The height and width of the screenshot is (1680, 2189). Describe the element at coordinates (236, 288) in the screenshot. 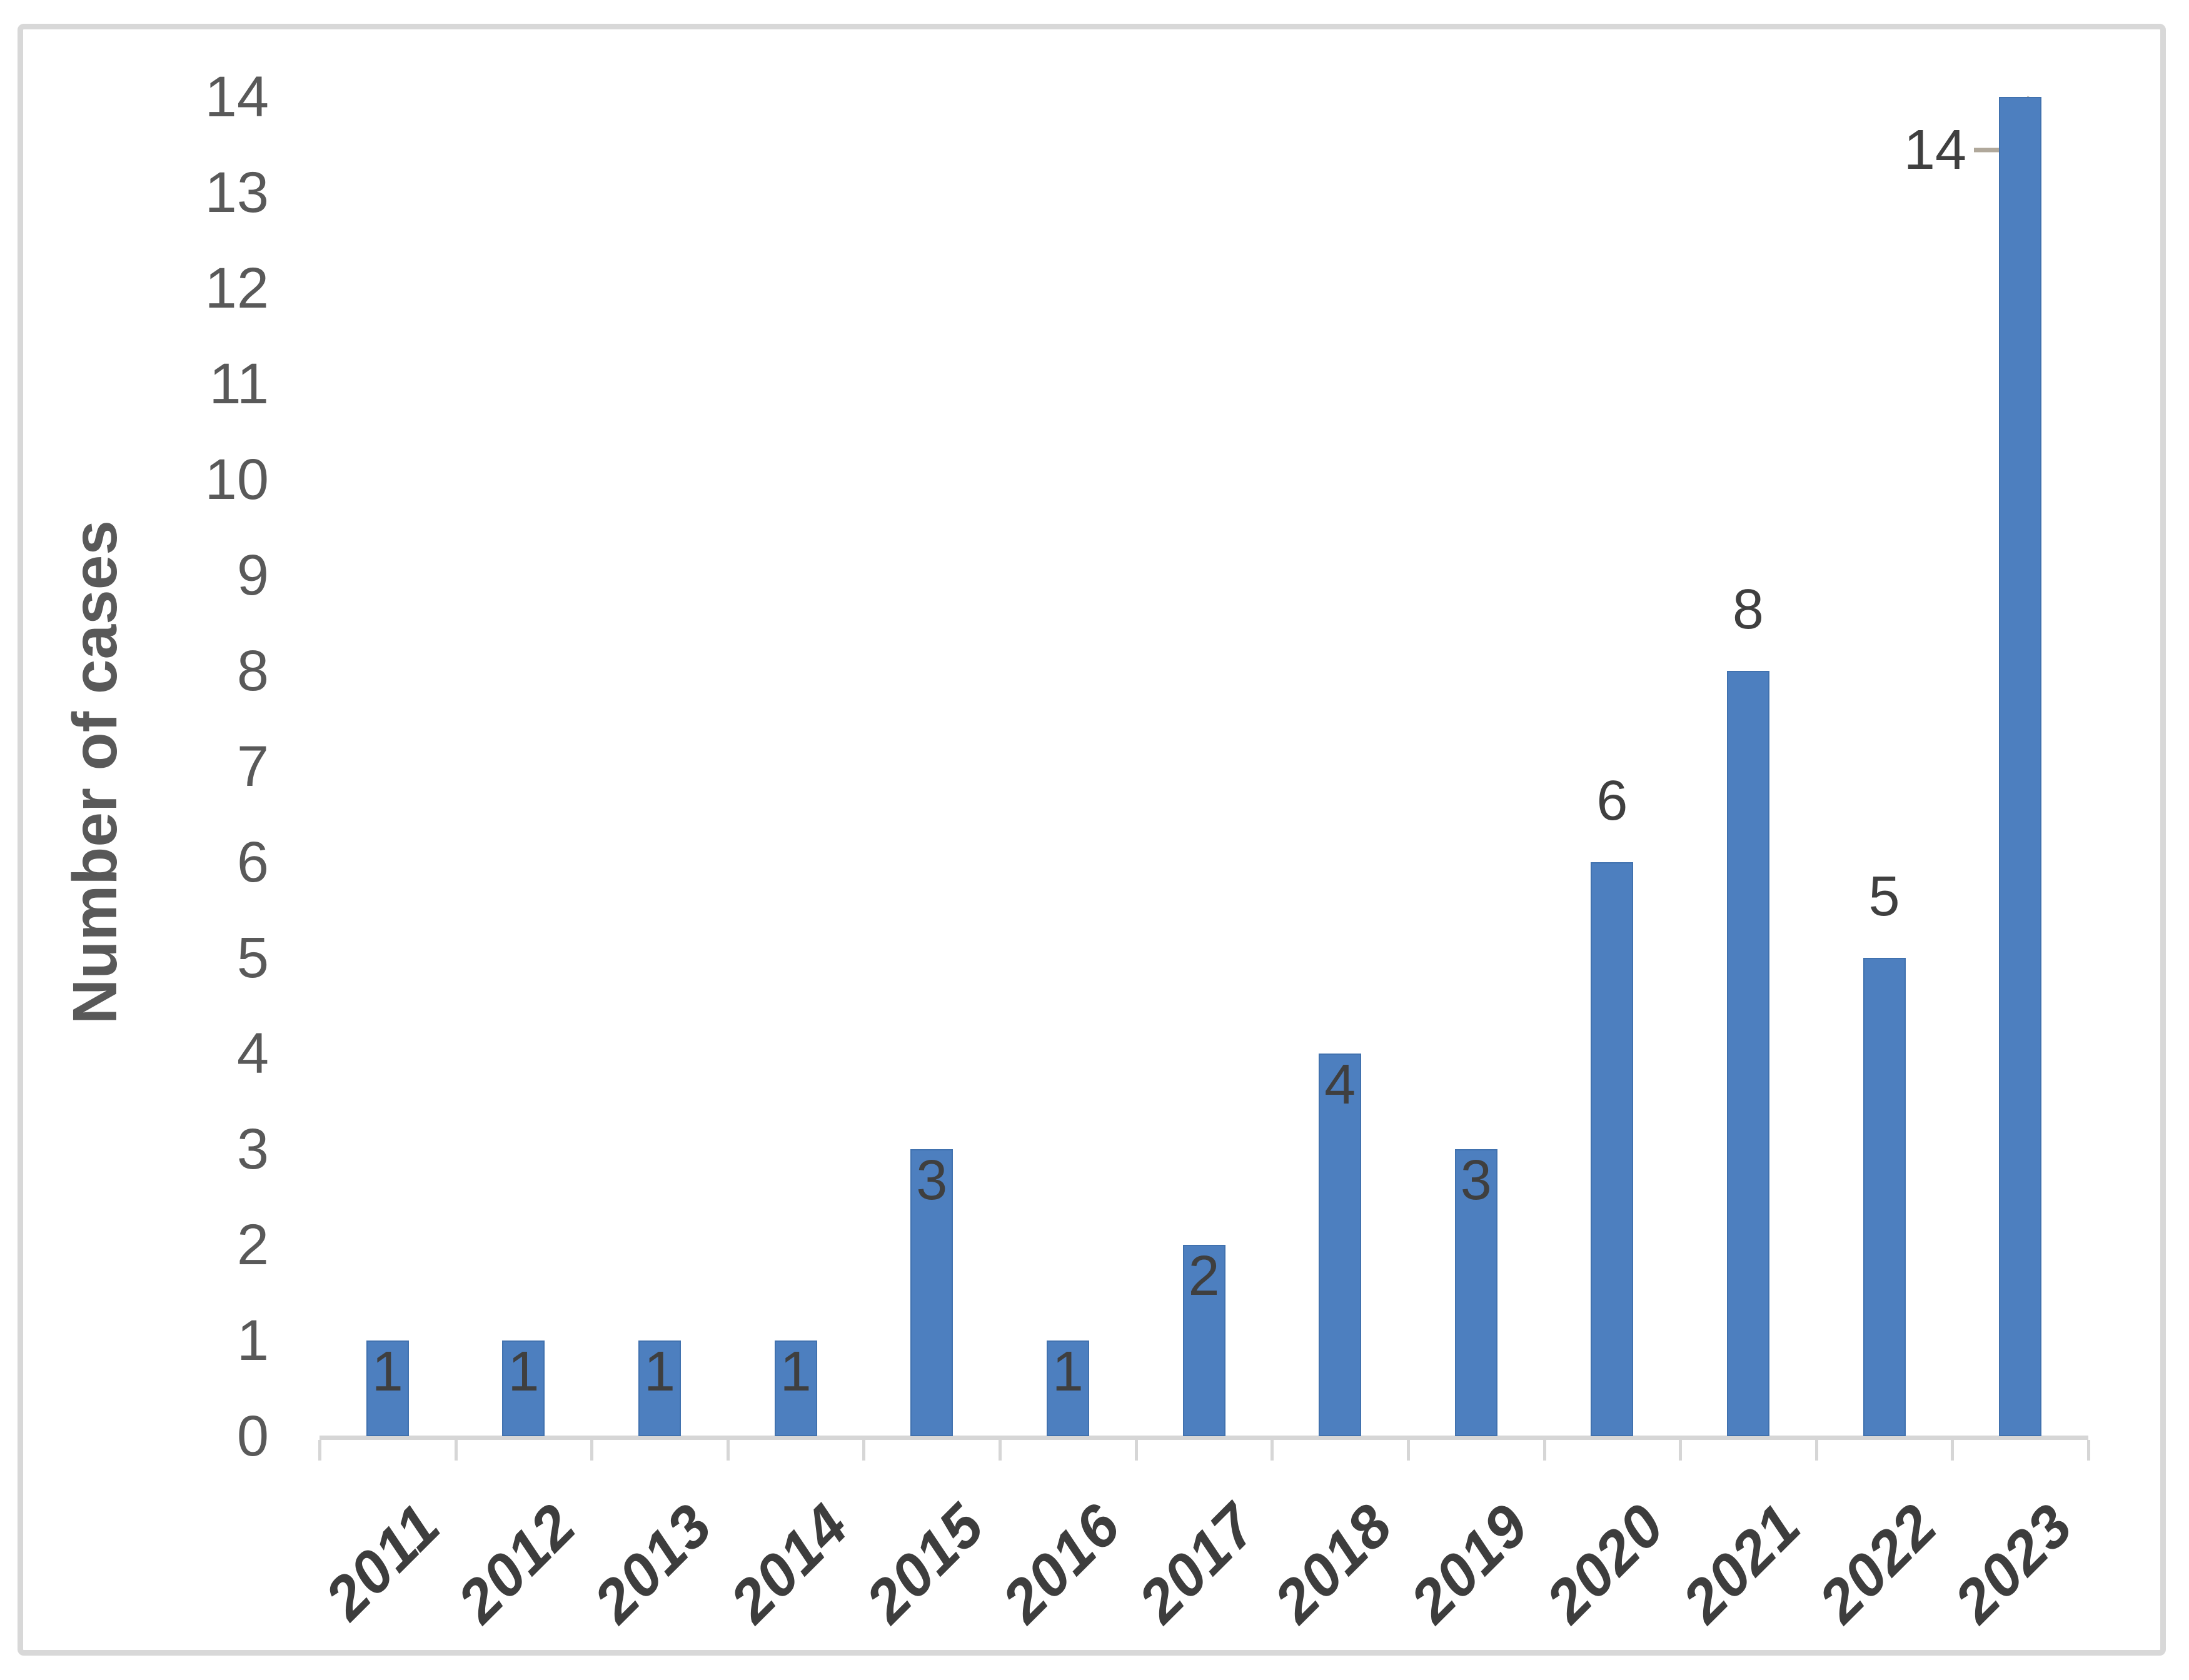

I see `y-tick-label: 12` at that location.